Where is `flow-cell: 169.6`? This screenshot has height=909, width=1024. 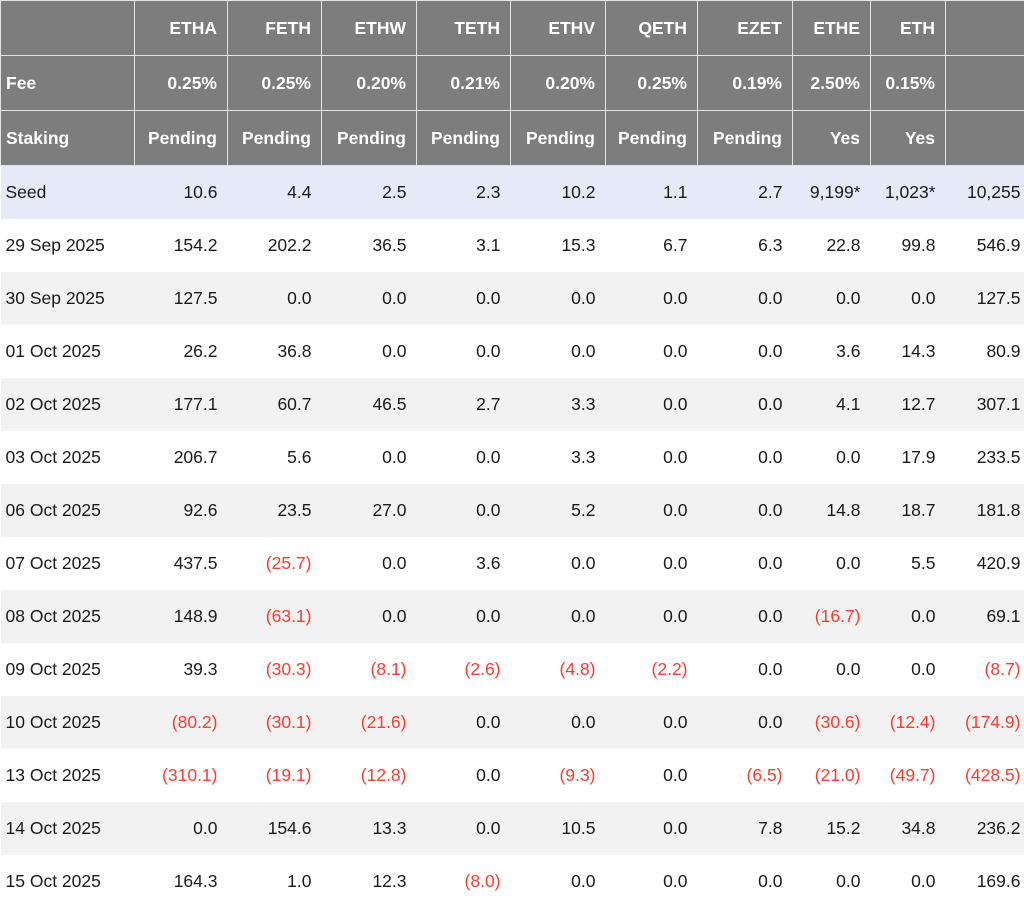 flow-cell: 169.6 is located at coordinates (998, 880).